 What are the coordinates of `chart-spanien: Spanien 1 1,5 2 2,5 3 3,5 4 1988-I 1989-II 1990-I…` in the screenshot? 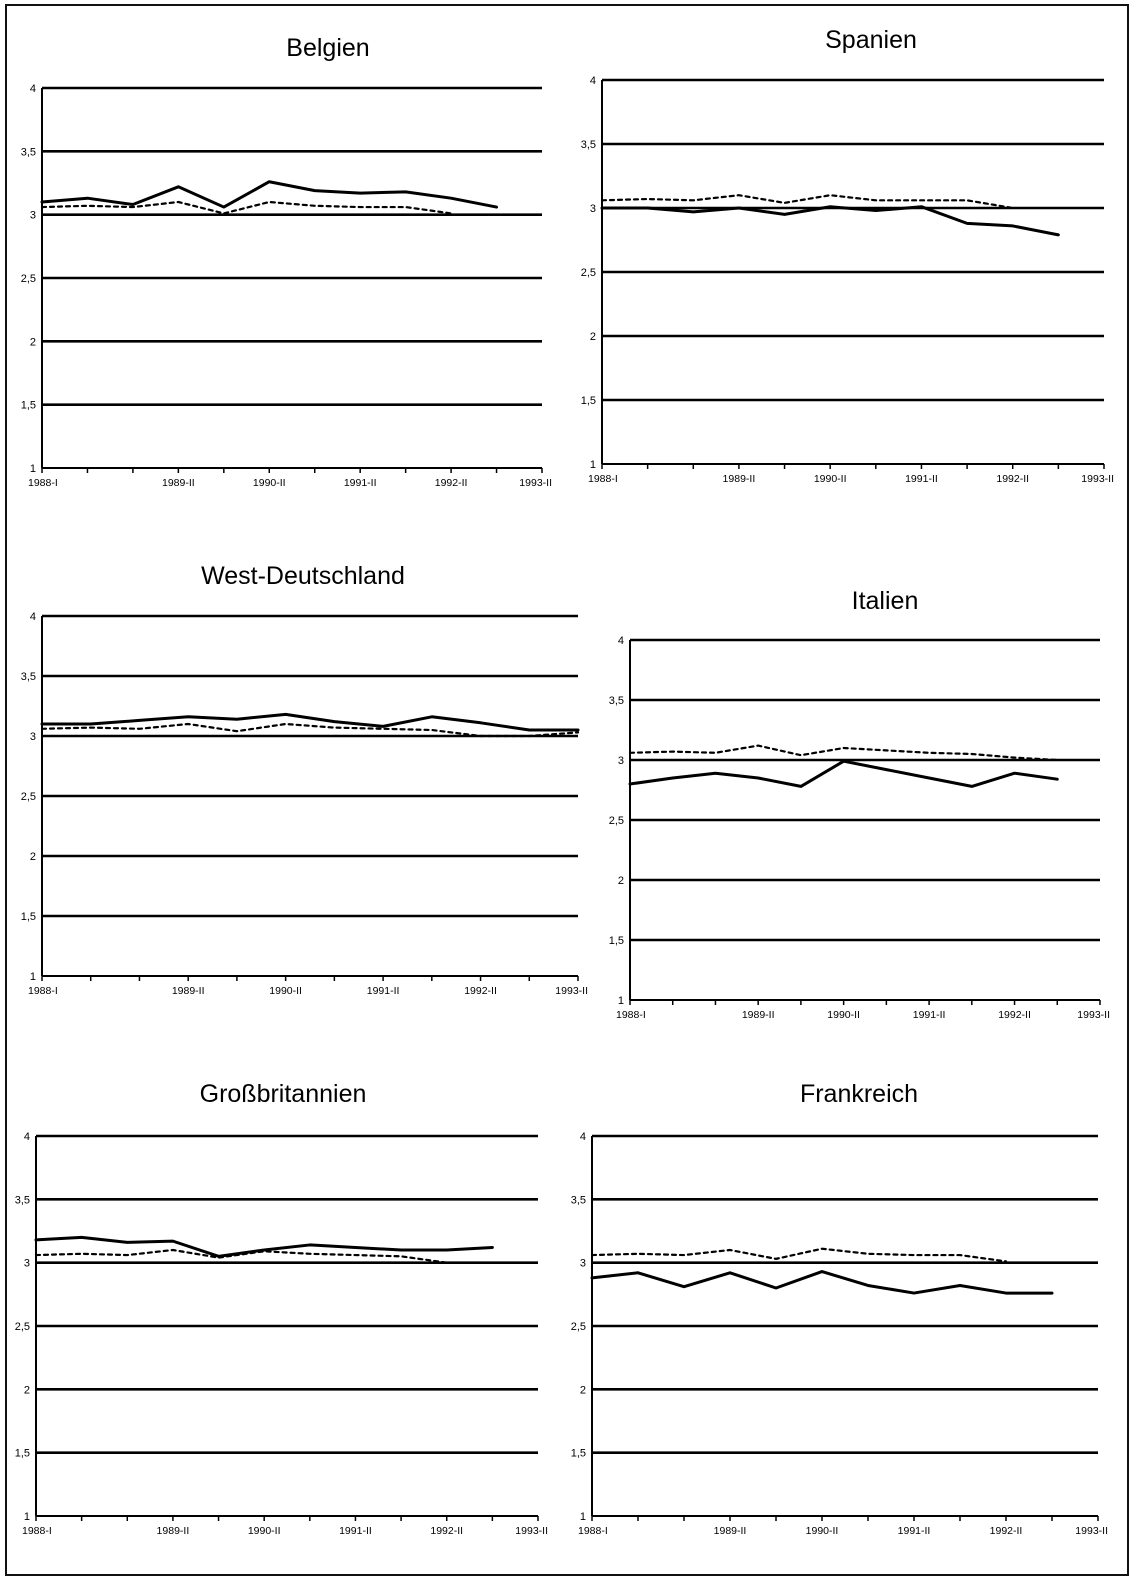 It's located at (846, 260).